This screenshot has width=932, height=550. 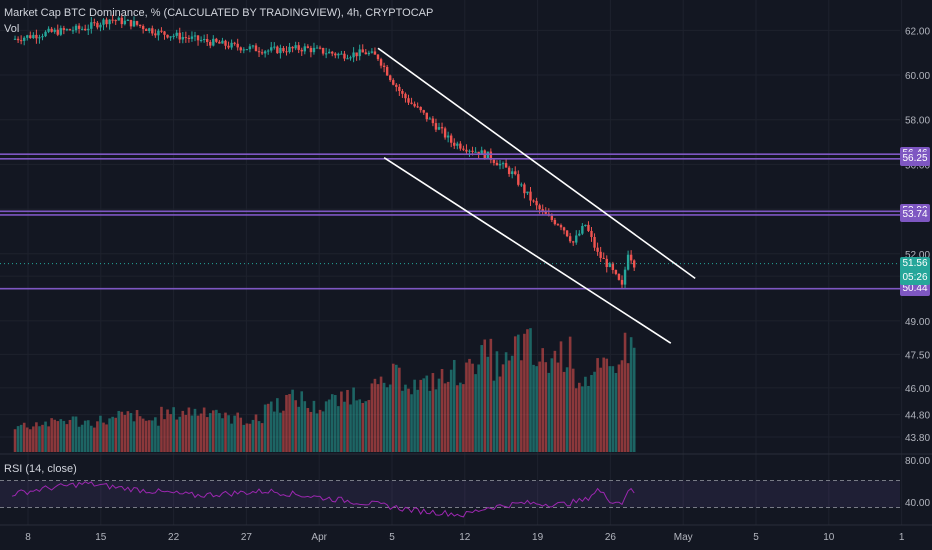 What do you see at coordinates (902, 537) in the screenshot?
I see `time-tick-label: 1` at bounding box center [902, 537].